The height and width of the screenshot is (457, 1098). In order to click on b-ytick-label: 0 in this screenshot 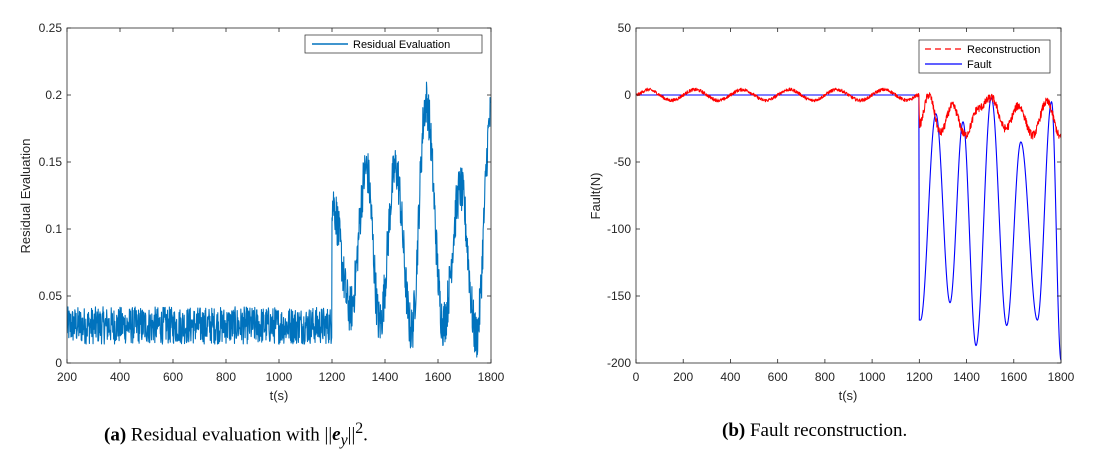, I will do `click(627, 95)`.